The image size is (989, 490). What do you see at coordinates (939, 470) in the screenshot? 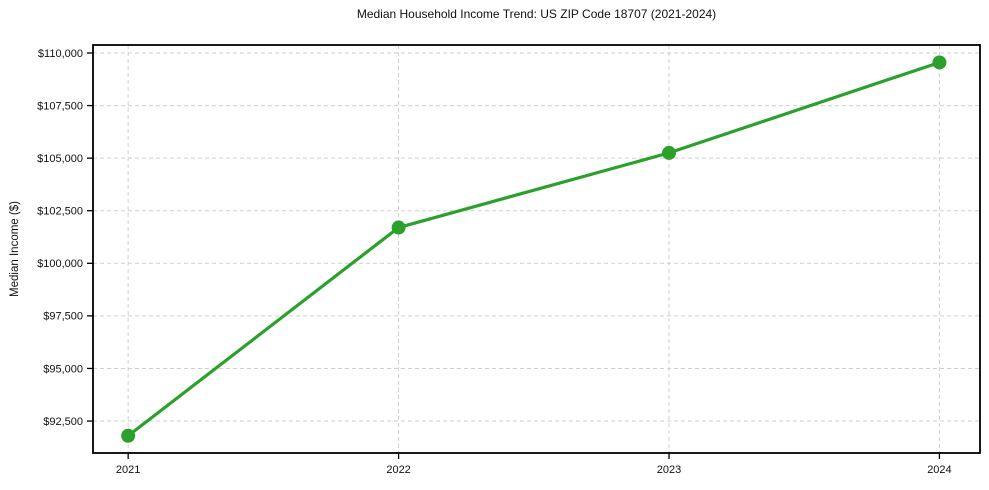
I see `x-tick-label: 2024` at bounding box center [939, 470].